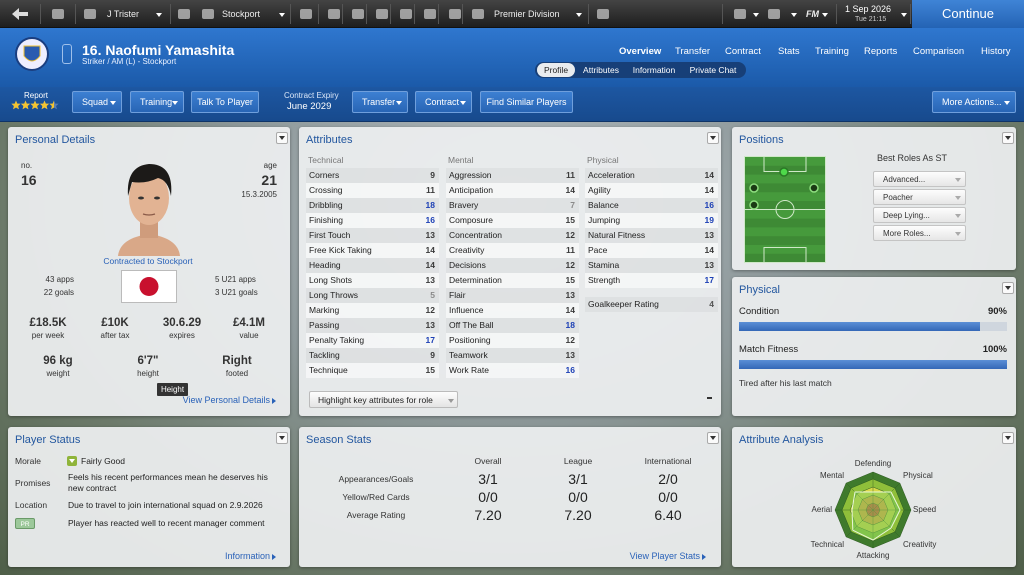 This screenshot has width=1024, height=575. I want to click on action-button: Transfer, so click(380, 102).